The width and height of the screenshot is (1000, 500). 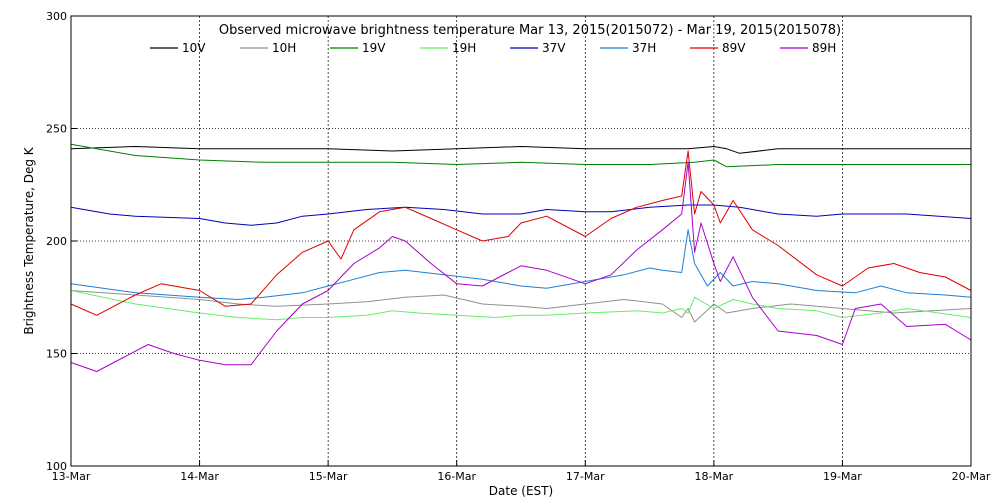 What do you see at coordinates (520, 150) in the screenshot?
I see `series-line-10V` at bounding box center [520, 150].